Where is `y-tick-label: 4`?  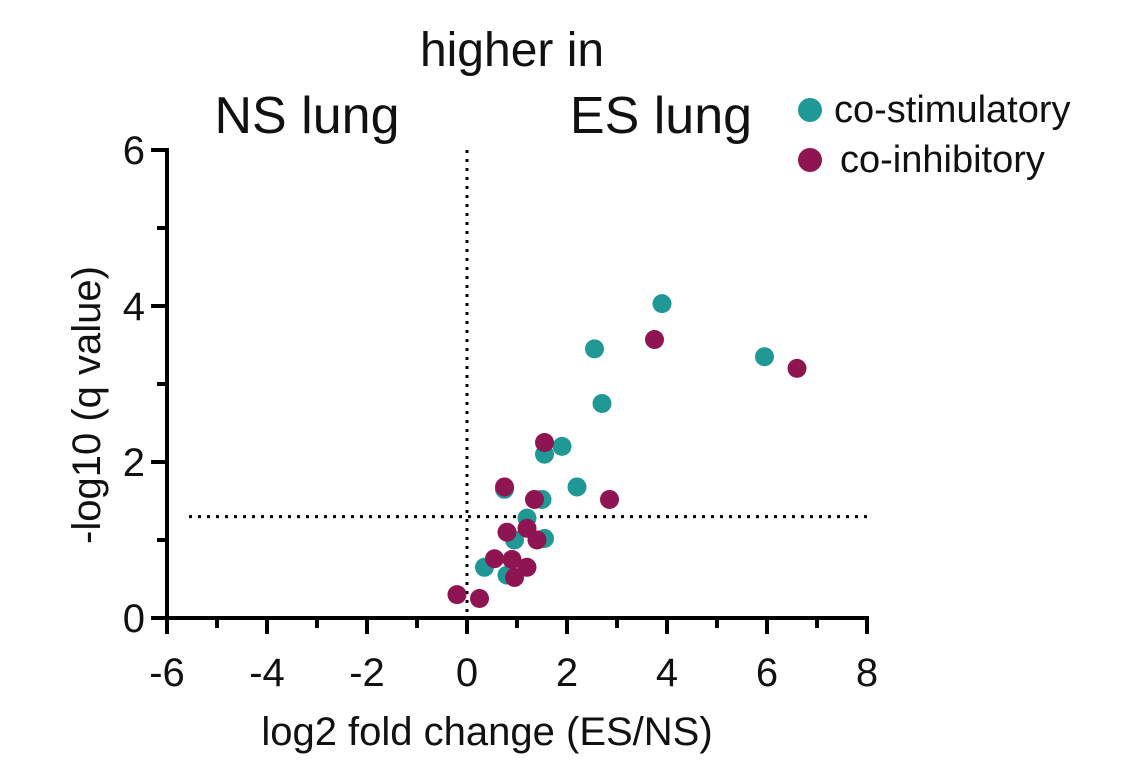 y-tick-label: 4 is located at coordinates (134, 307).